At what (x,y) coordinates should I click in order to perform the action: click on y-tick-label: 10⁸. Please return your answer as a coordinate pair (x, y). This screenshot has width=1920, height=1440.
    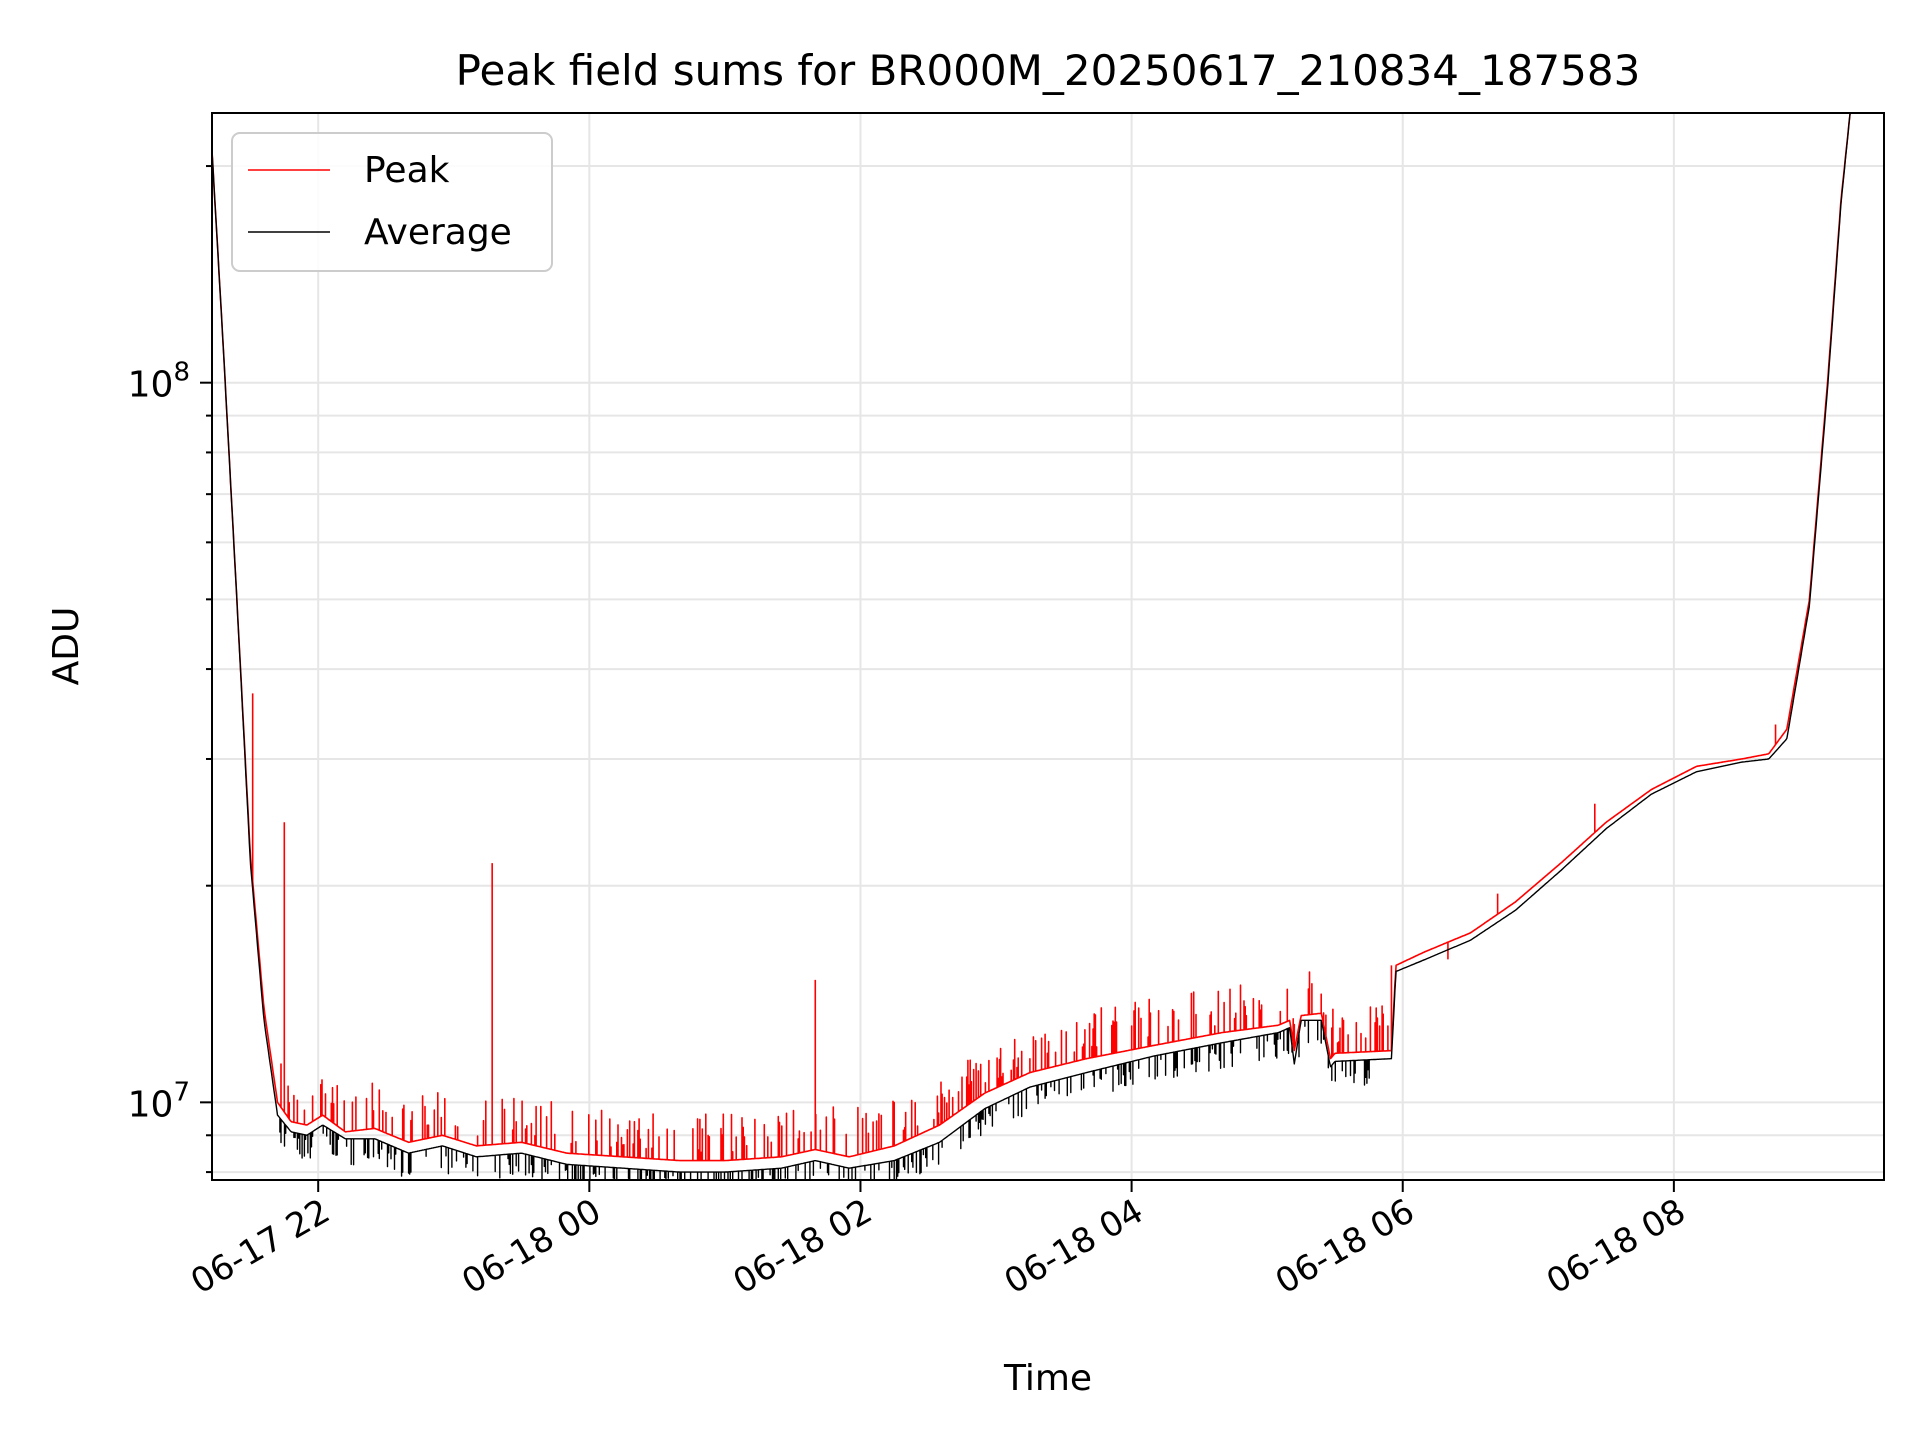
    Looking at the image, I should click on (159, 382).